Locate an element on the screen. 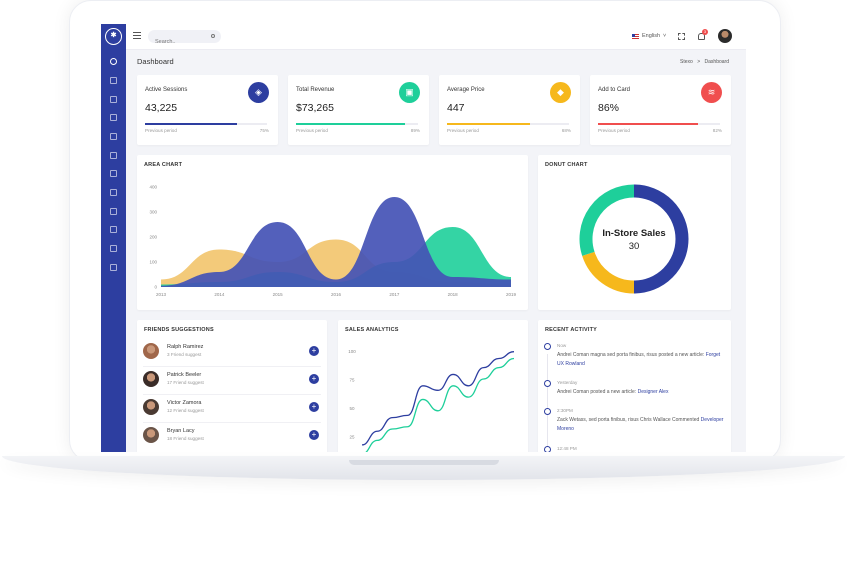  friend-sub: 3 Friend suggest is located at coordinates (184, 354).